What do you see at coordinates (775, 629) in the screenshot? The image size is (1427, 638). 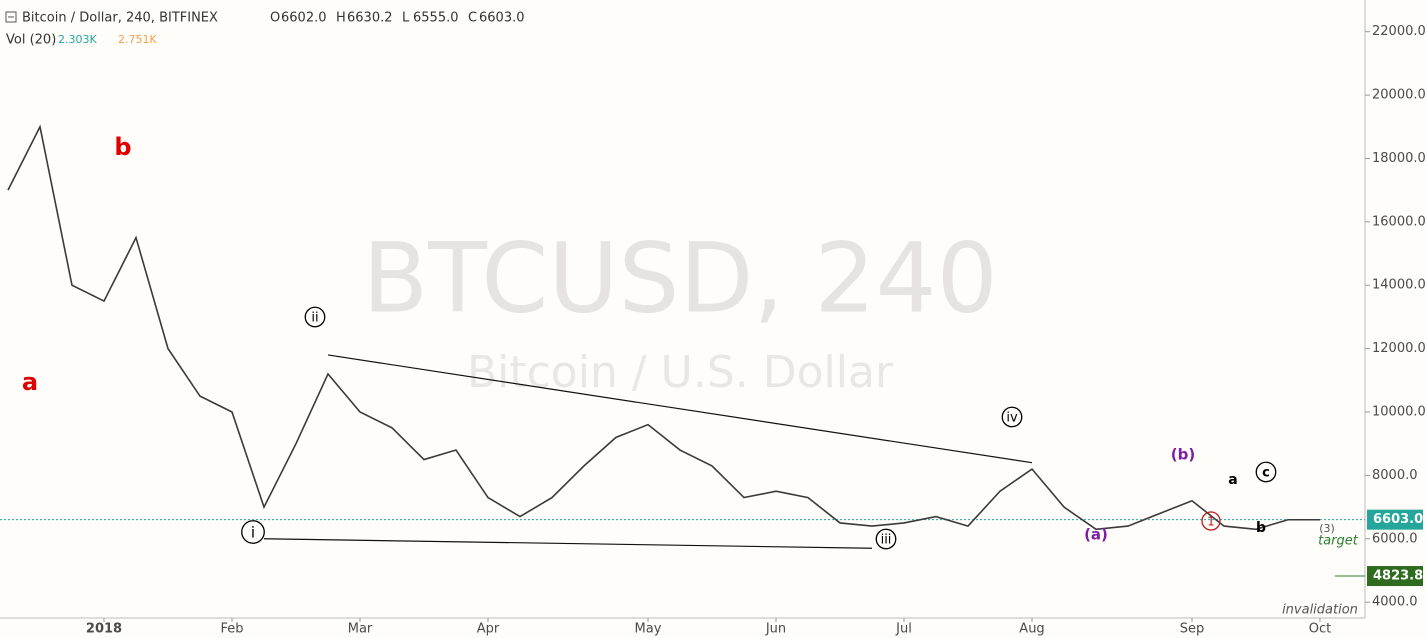 I see `x-tick-label: Jun` at bounding box center [775, 629].